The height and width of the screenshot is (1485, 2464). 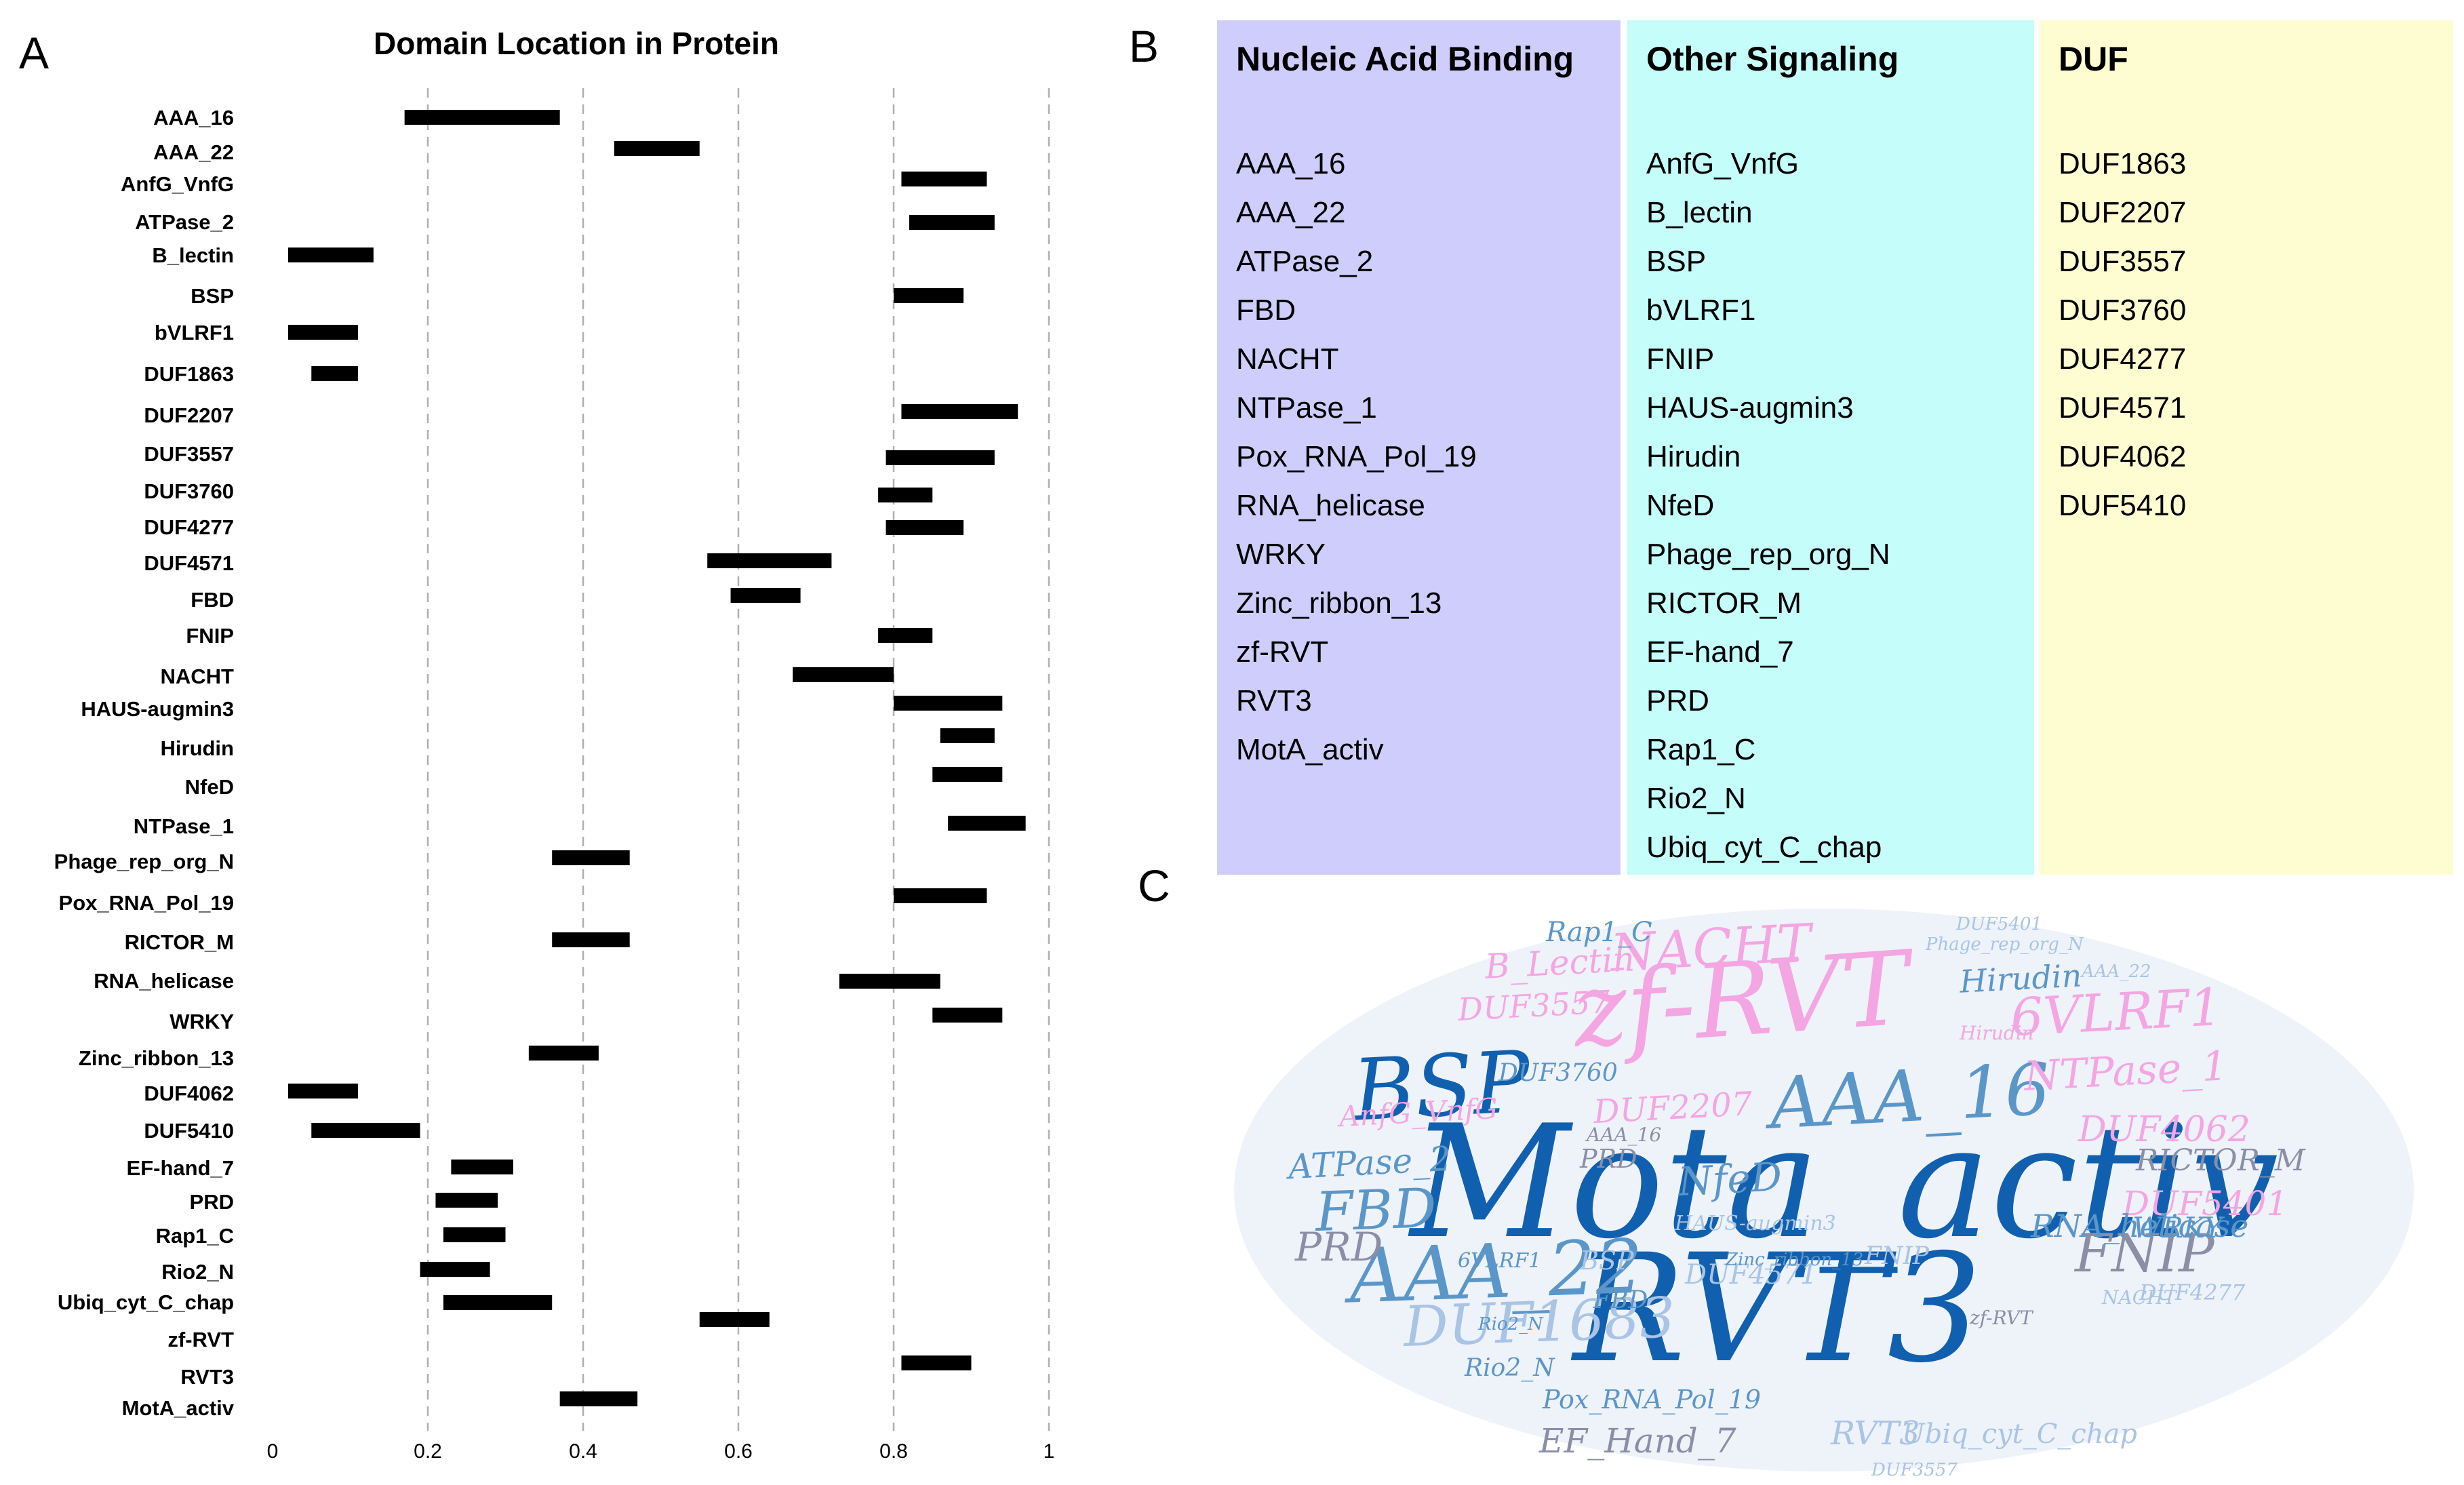 I want to click on range-bar-rvt3, so click(x=936, y=1362).